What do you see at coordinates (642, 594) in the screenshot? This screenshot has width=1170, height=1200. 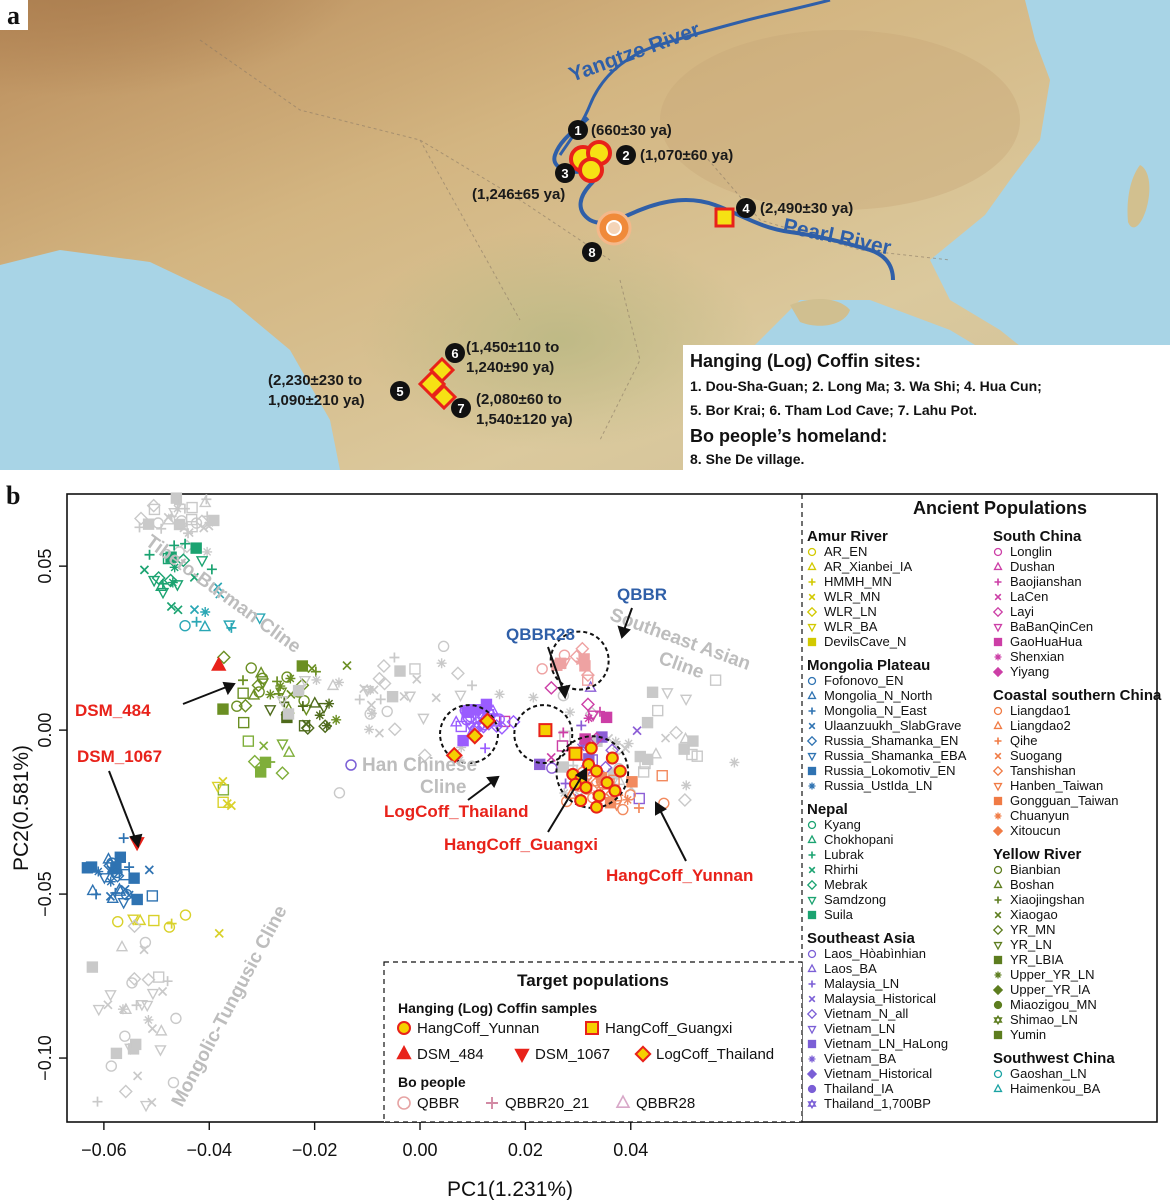 I see `annotation-qbbr: QBBR` at bounding box center [642, 594].